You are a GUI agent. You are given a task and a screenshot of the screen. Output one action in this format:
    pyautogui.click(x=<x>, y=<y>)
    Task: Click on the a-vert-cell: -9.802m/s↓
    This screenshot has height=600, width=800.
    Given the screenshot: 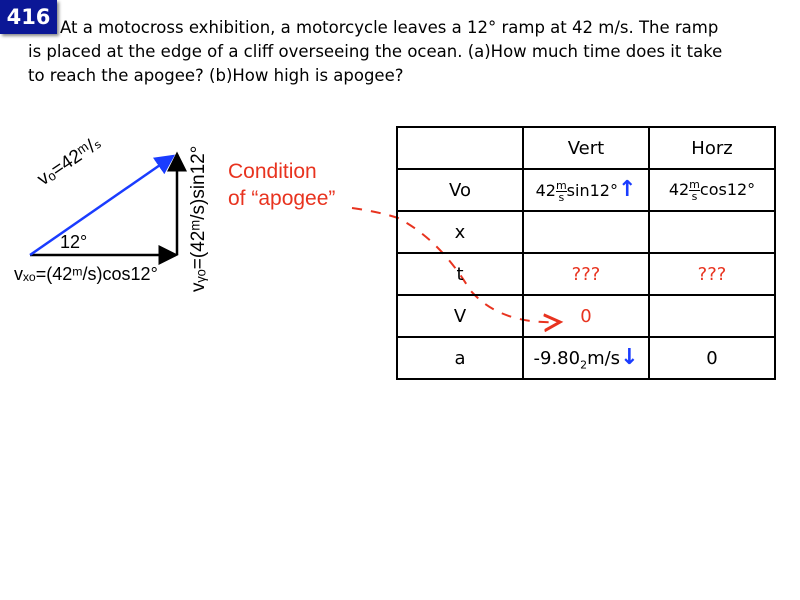 What is the action you would take?
    pyautogui.click(x=586, y=358)
    